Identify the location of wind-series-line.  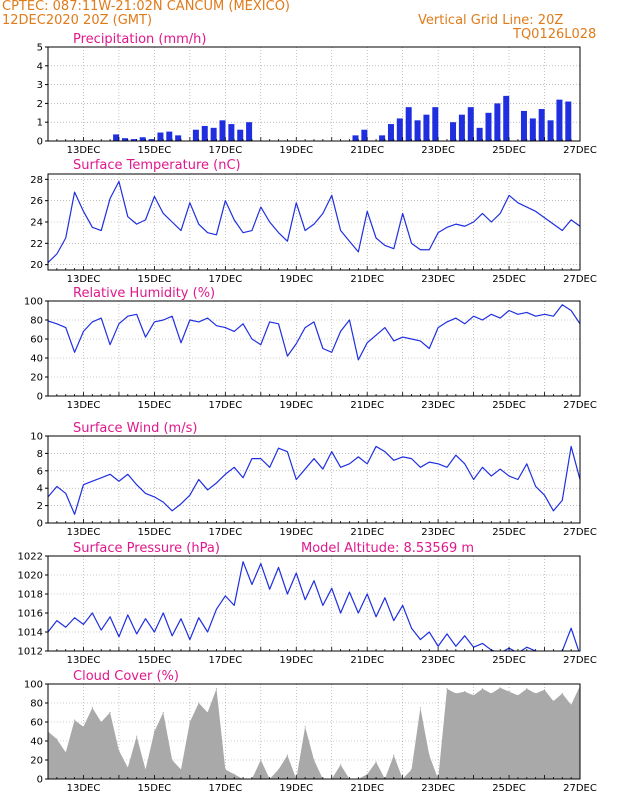
(314, 480).